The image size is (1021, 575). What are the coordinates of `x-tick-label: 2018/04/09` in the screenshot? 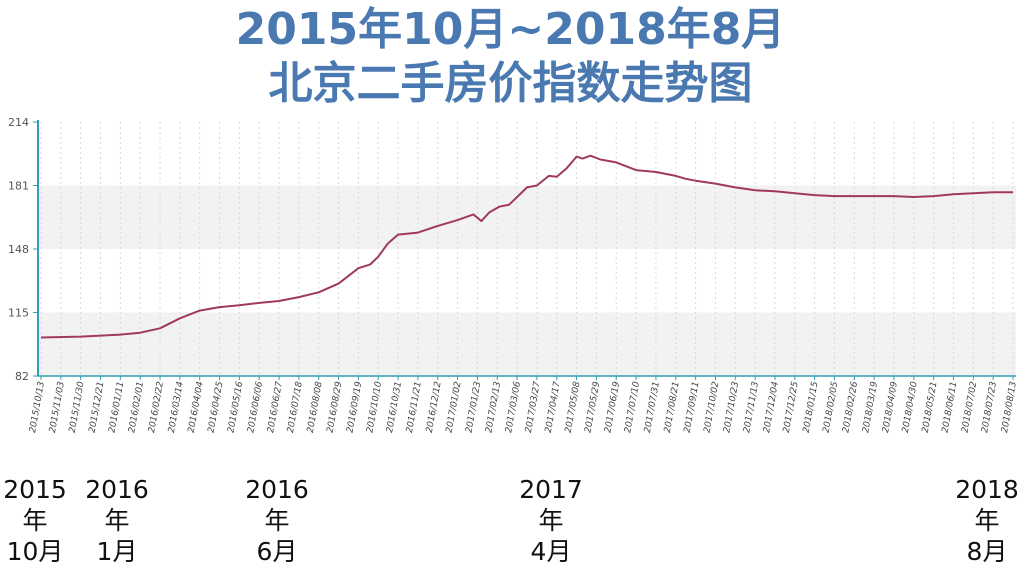 It's located at (890, 407).